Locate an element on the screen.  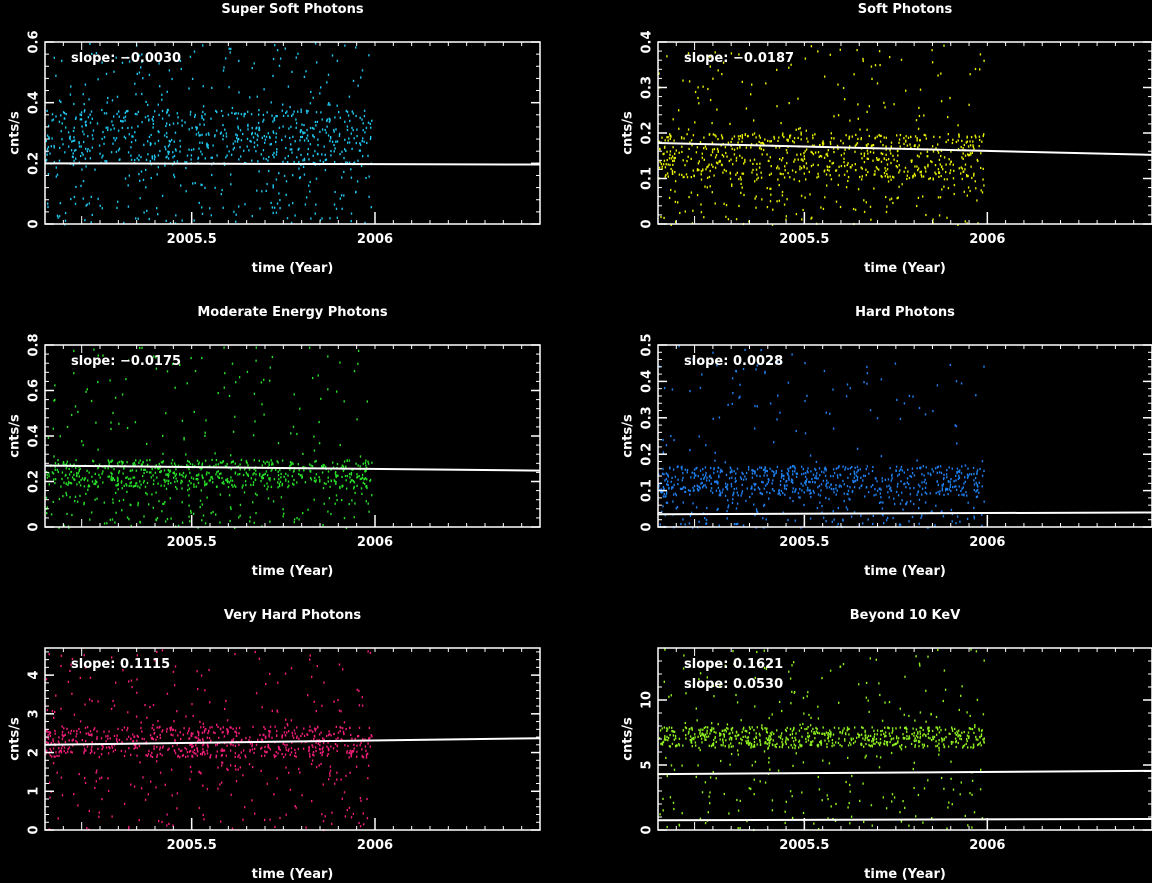
y-tick-label: 0 is located at coordinates (647, 526).